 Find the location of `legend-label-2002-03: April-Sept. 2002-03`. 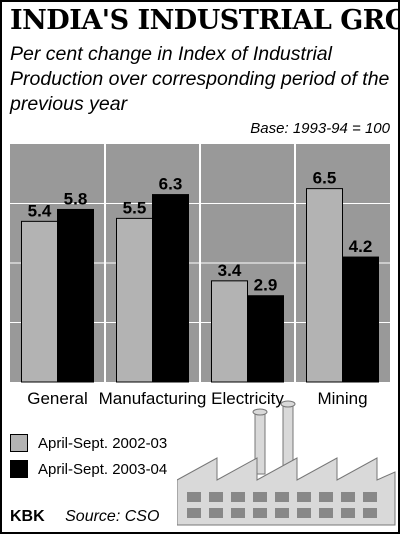

legend-label-2002-03: April-Sept. 2002-03 is located at coordinates (103, 443).